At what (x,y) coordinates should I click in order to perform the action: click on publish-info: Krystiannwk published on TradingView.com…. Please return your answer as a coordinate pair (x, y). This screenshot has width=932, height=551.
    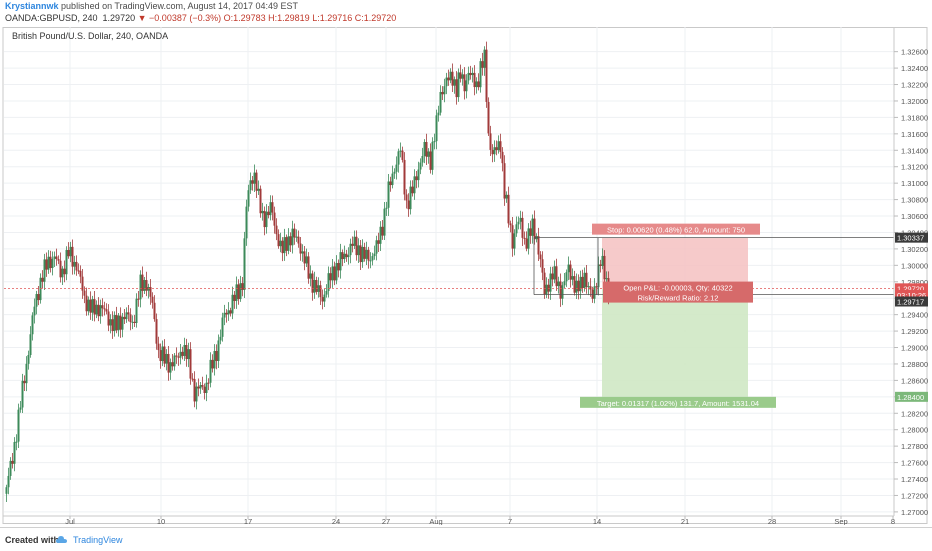
    Looking at the image, I should click on (151, 8).